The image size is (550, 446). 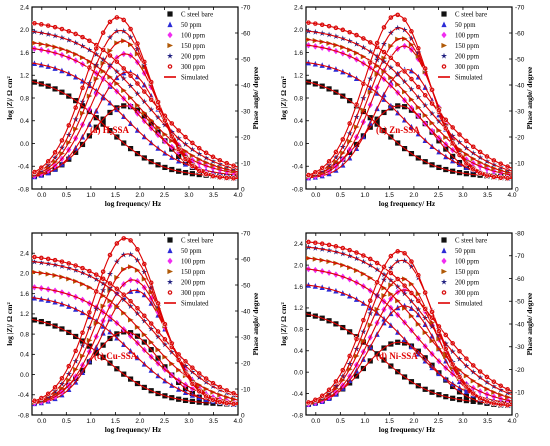 I want to click on x-tick-label: 0.5, so click(x=340, y=421).